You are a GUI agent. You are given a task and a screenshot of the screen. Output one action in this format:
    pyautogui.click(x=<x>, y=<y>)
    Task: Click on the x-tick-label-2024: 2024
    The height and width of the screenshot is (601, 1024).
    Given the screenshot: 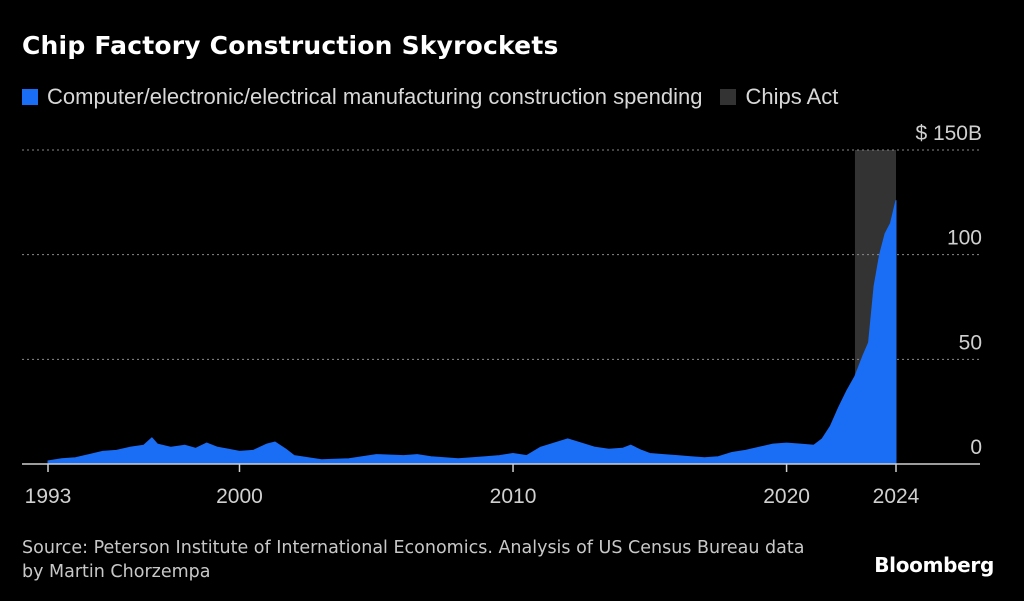 What is the action you would take?
    pyautogui.click(x=896, y=496)
    